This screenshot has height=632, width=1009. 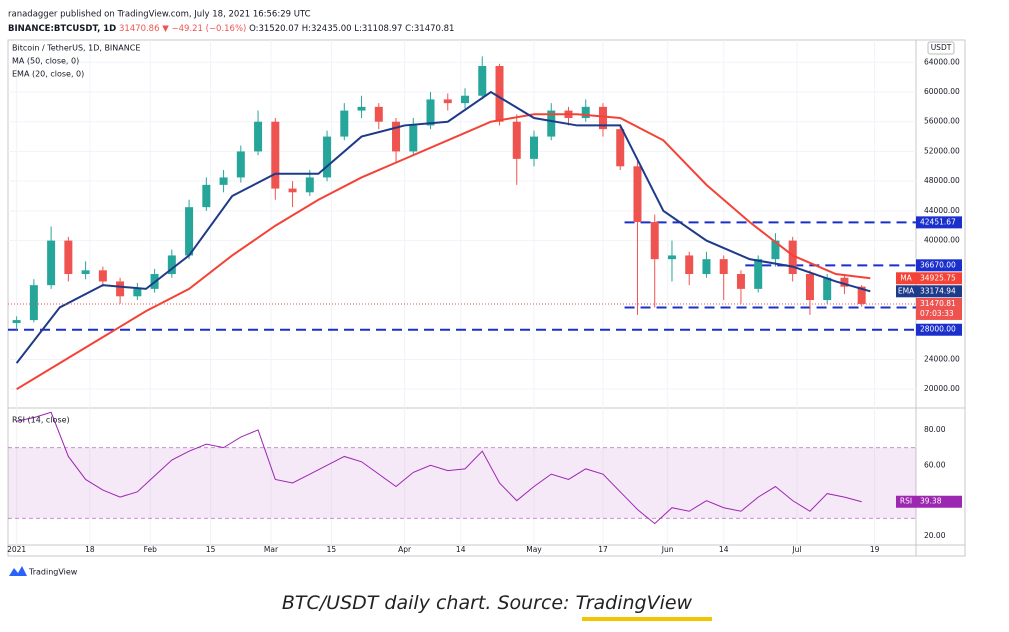 I want to click on currency: USDT, so click(x=941, y=47).